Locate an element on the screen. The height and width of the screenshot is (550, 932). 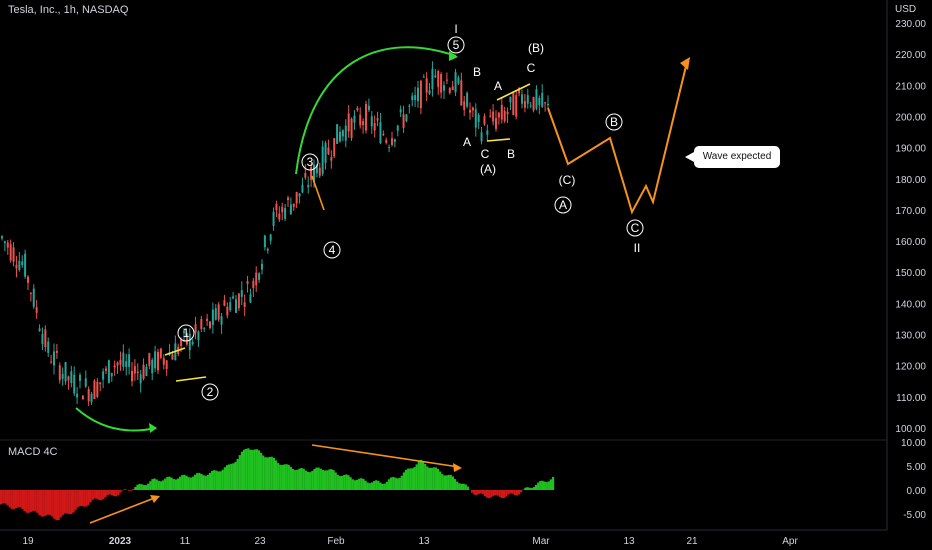
chart-title: Tesla, Inc., 1h, NASDAQ is located at coordinates (68, 10).